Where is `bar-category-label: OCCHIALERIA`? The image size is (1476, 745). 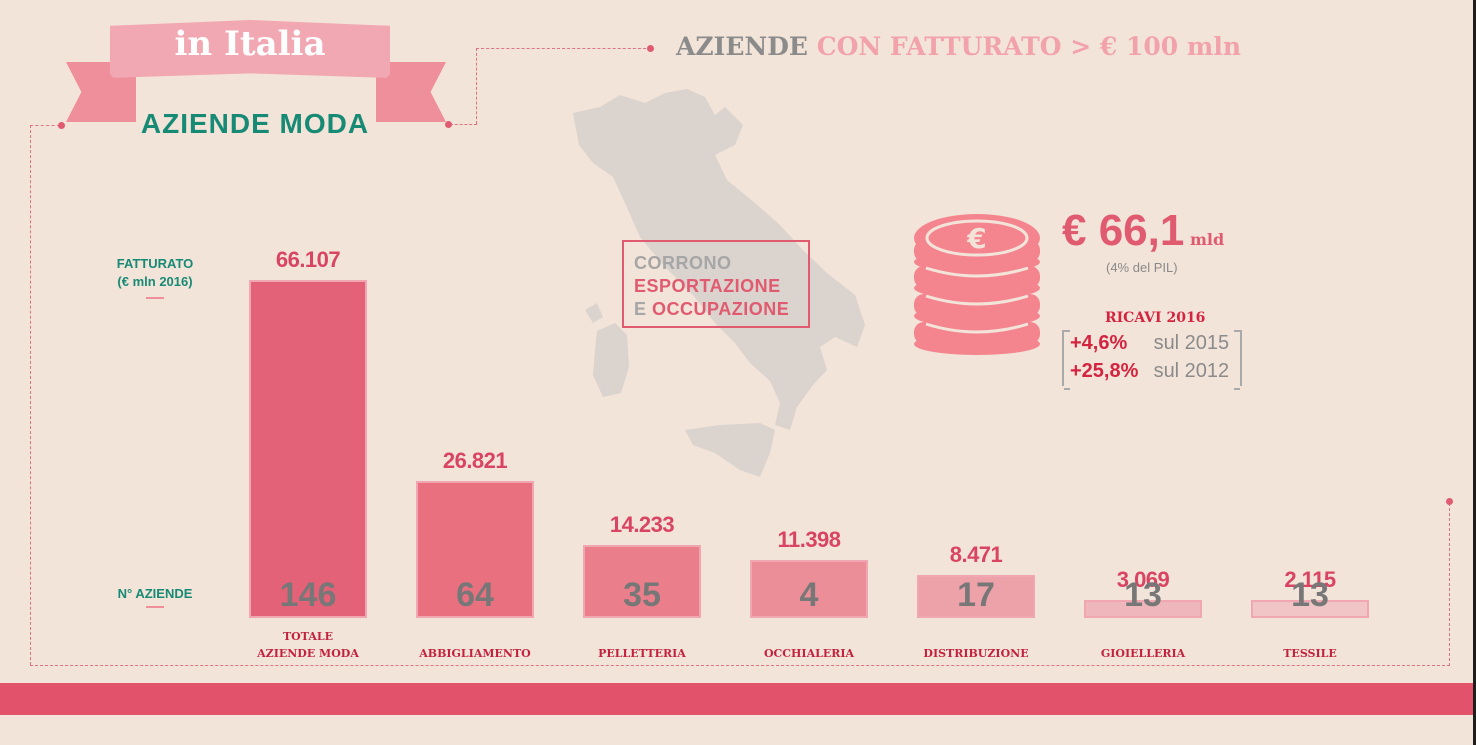 bar-category-label: OCCHIALERIA is located at coordinates (809, 653).